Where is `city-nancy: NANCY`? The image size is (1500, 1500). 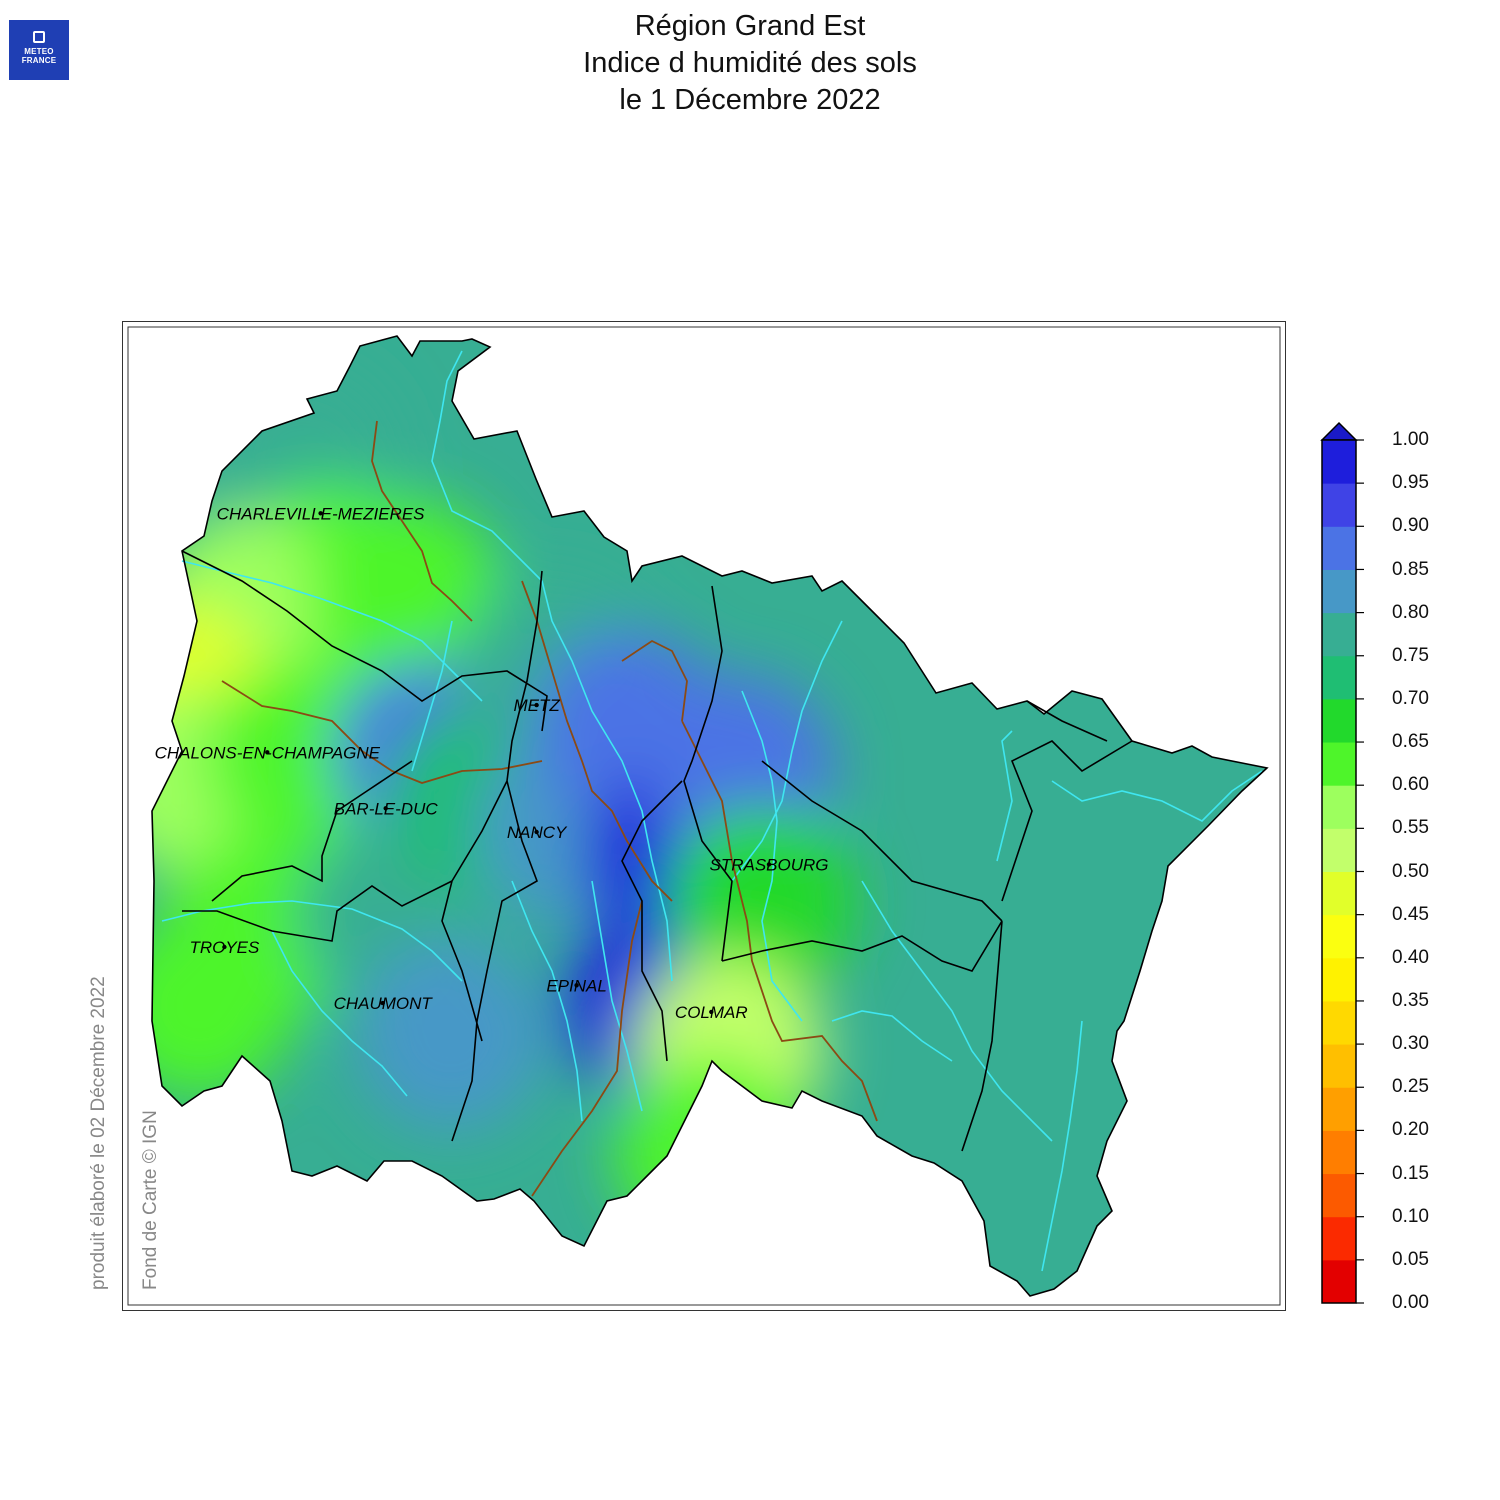 city-nancy: NANCY is located at coordinates (537, 832).